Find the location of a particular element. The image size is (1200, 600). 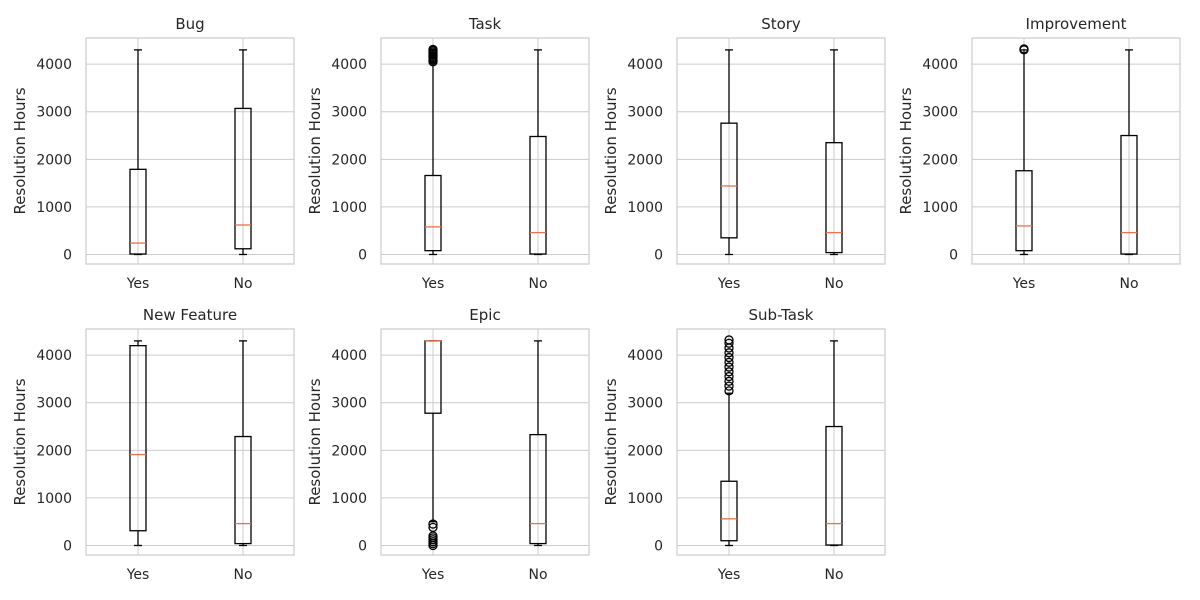

chart-title: New Feature is located at coordinates (190, 315).